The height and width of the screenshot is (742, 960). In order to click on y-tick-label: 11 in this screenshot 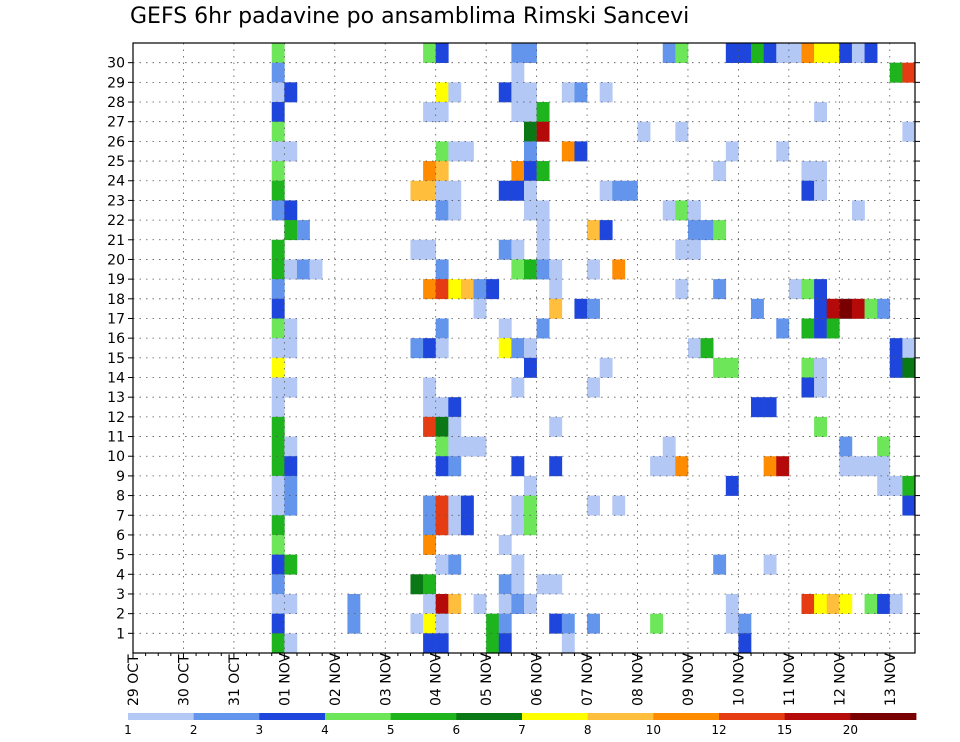, I will do `click(116, 438)`.